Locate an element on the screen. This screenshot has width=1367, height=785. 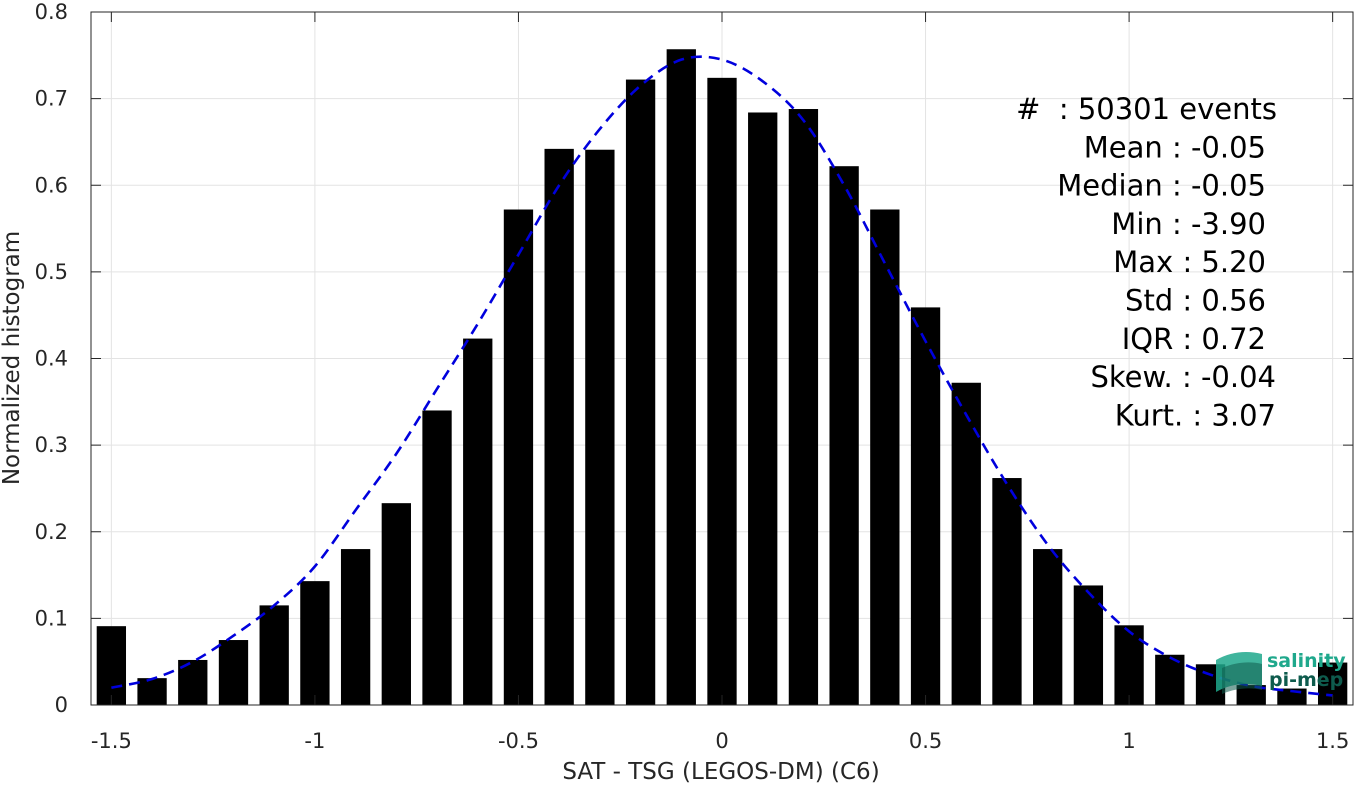
y-tick-labels: 0 0.1 0.2 0.3 0.4 0.5 0.6 0.7 0.8 is located at coordinates (51, 358).